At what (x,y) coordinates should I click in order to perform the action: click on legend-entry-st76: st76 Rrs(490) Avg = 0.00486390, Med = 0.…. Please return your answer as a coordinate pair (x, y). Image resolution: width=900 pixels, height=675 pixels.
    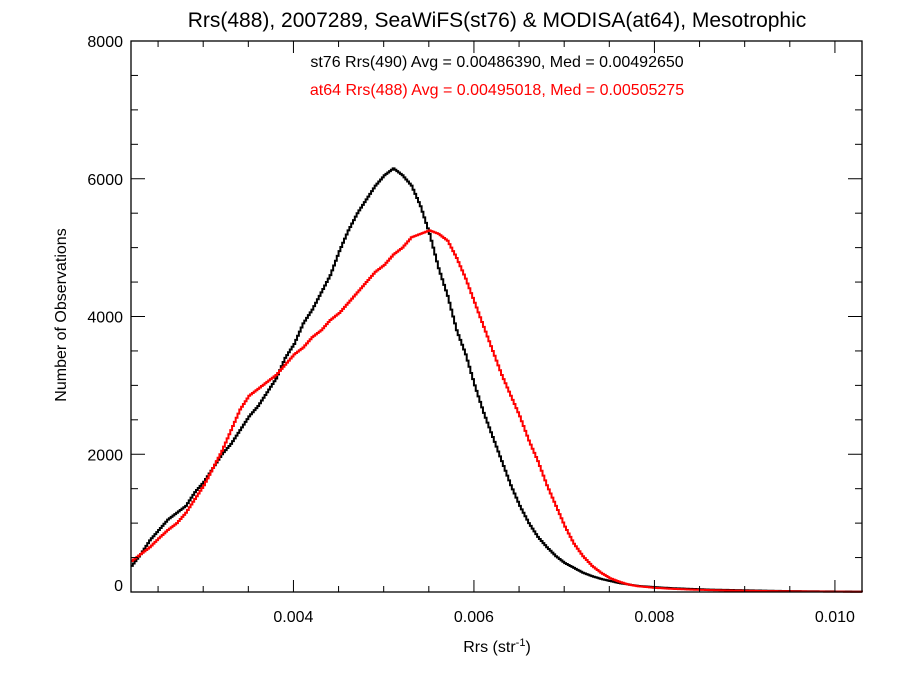
    Looking at the image, I should click on (496, 62).